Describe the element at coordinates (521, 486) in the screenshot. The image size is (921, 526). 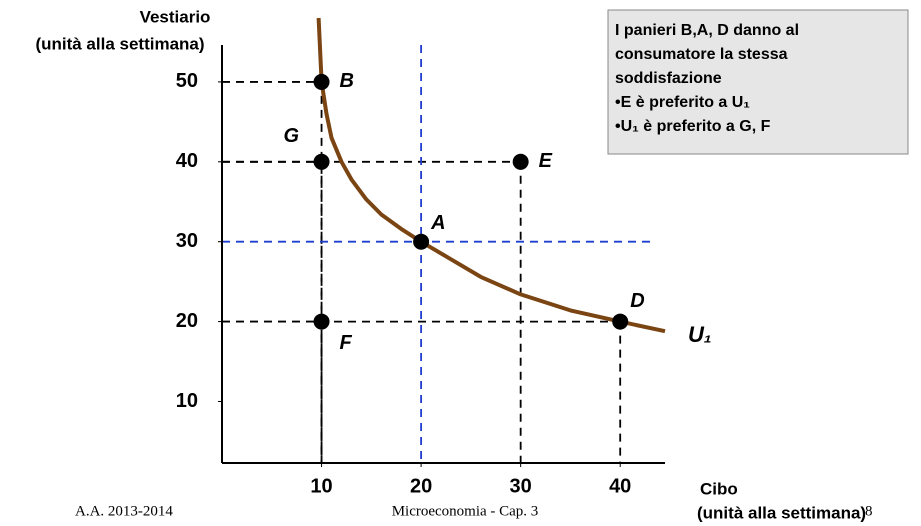
I see `x-tick-label: 30` at that location.